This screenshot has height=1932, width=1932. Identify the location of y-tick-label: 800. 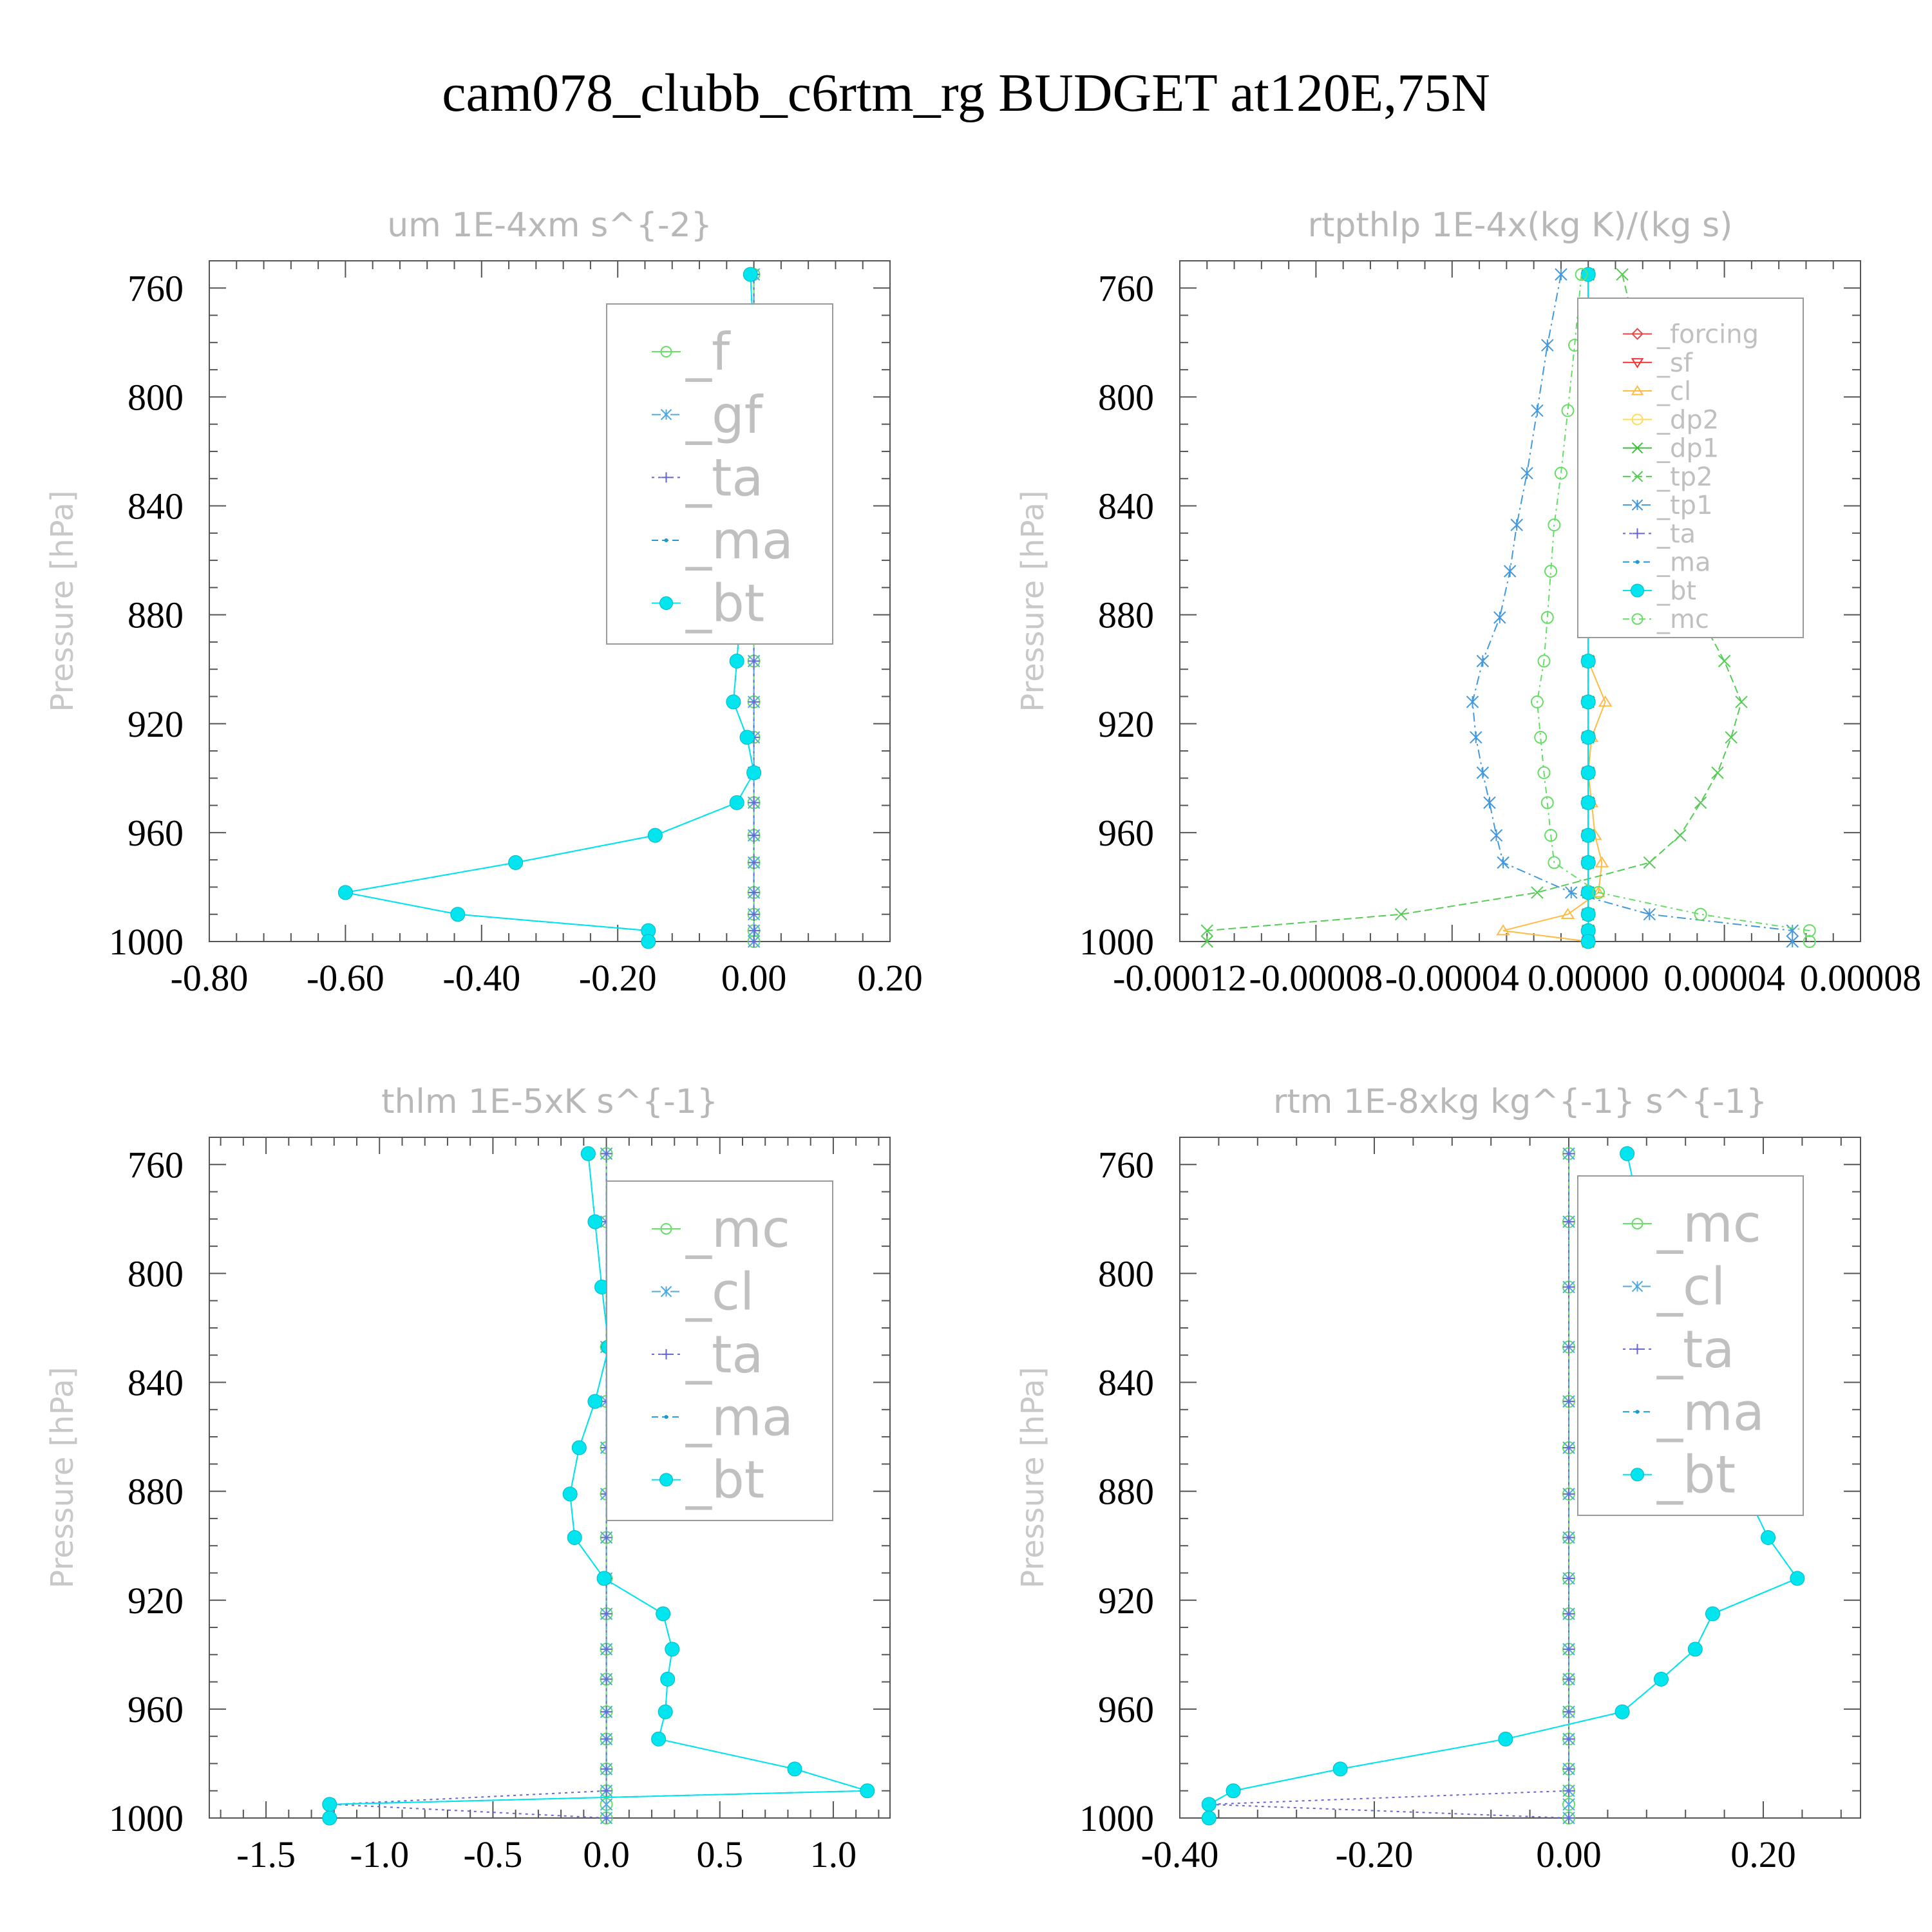
(1126, 1273).